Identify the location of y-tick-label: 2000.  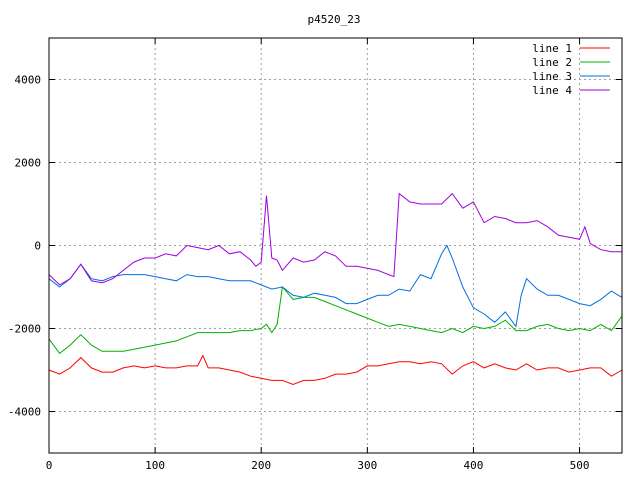
(28, 163).